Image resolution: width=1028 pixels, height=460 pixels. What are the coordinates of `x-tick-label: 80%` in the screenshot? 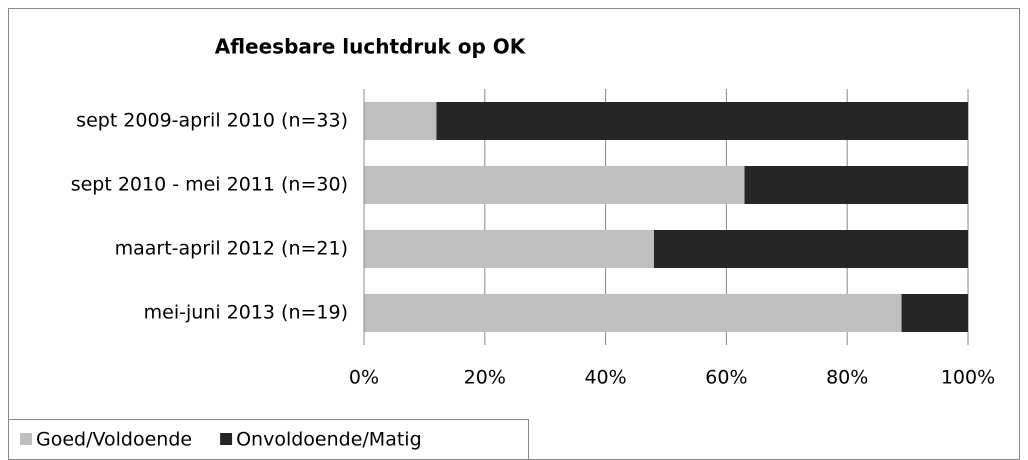 It's located at (847, 378).